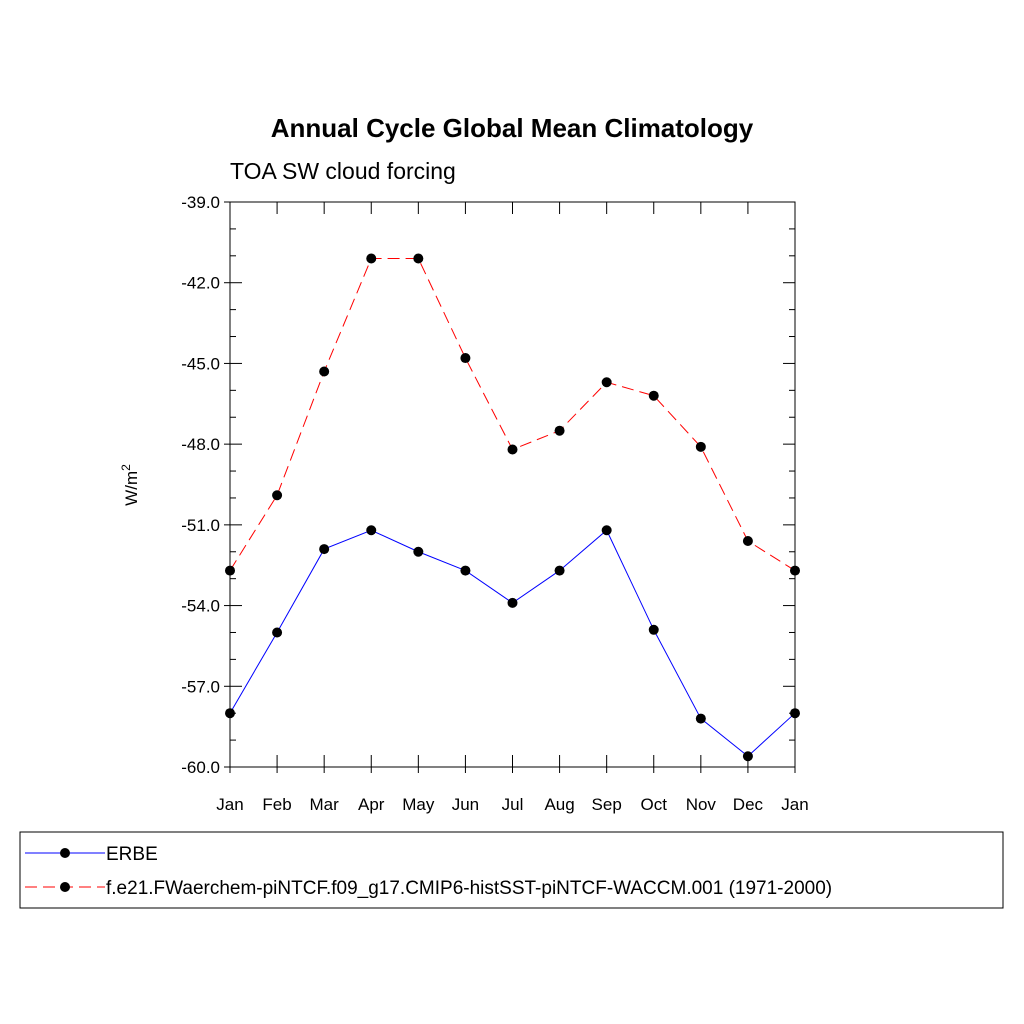 This screenshot has height=1024, width=1024. I want to click on y-tick-label: -39.0, so click(200, 202).